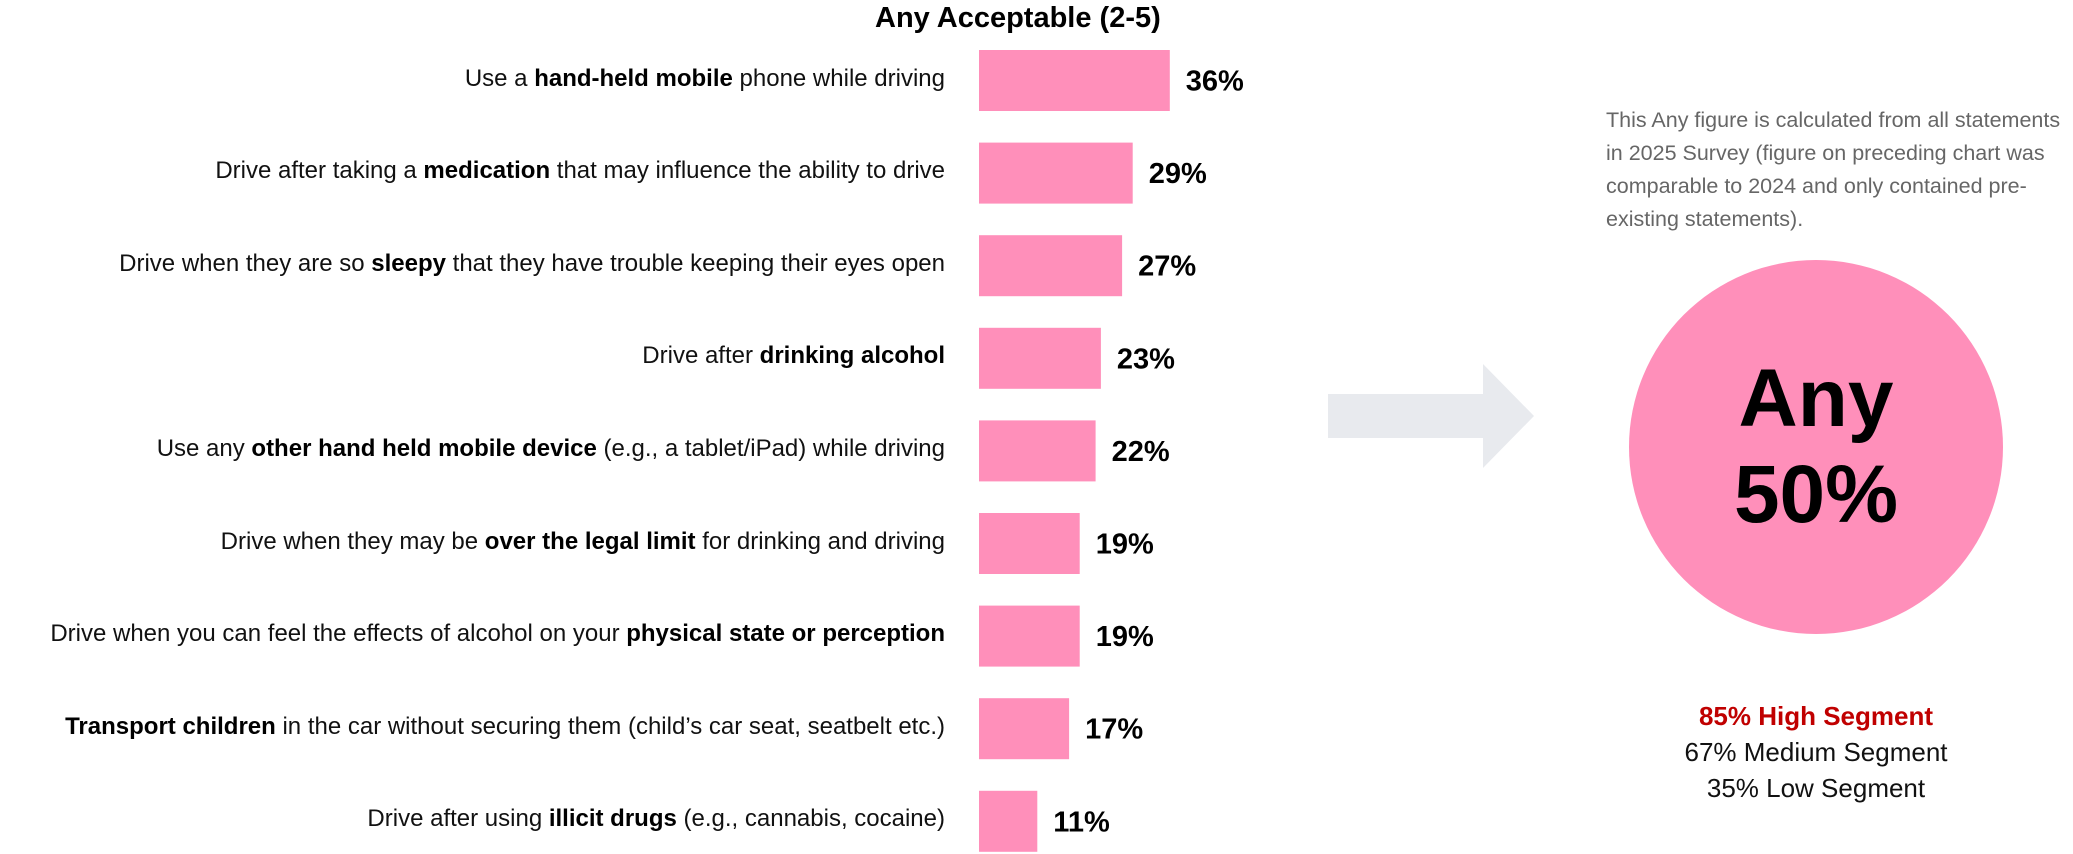 The height and width of the screenshot is (854, 2073). I want to click on category-label-emphasis: medication, so click(487, 171).